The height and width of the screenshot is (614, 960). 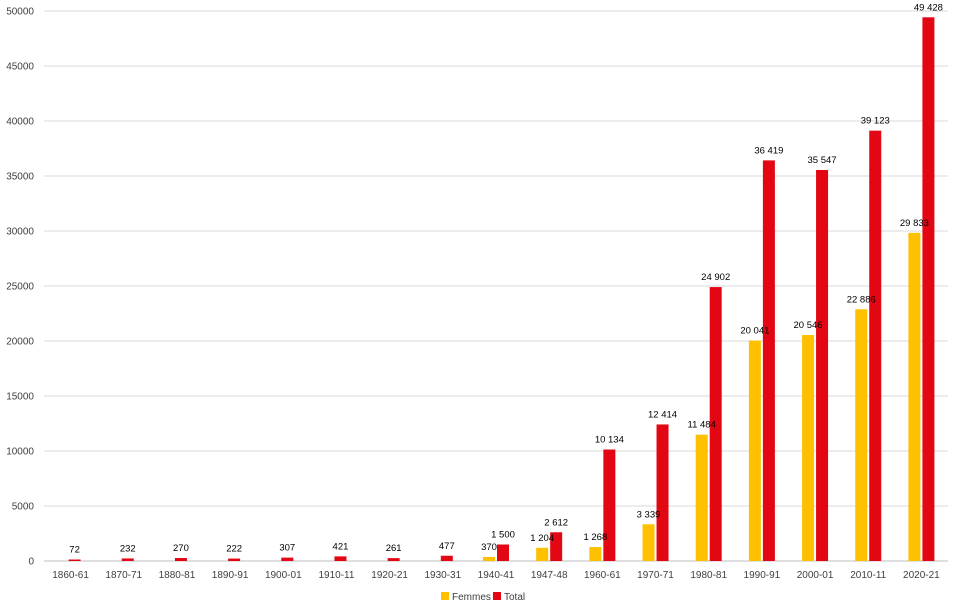 What do you see at coordinates (123, 575) in the screenshot?
I see `x-tick-label: 1870-71` at bounding box center [123, 575].